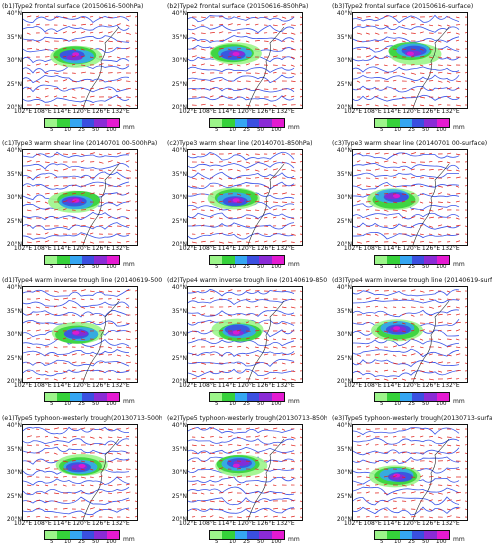 The width and height of the screenshot is (494, 550). What do you see at coordinates (81, 542) in the screenshot?
I see `colorbar-tick-label: 25` at bounding box center [81, 542].